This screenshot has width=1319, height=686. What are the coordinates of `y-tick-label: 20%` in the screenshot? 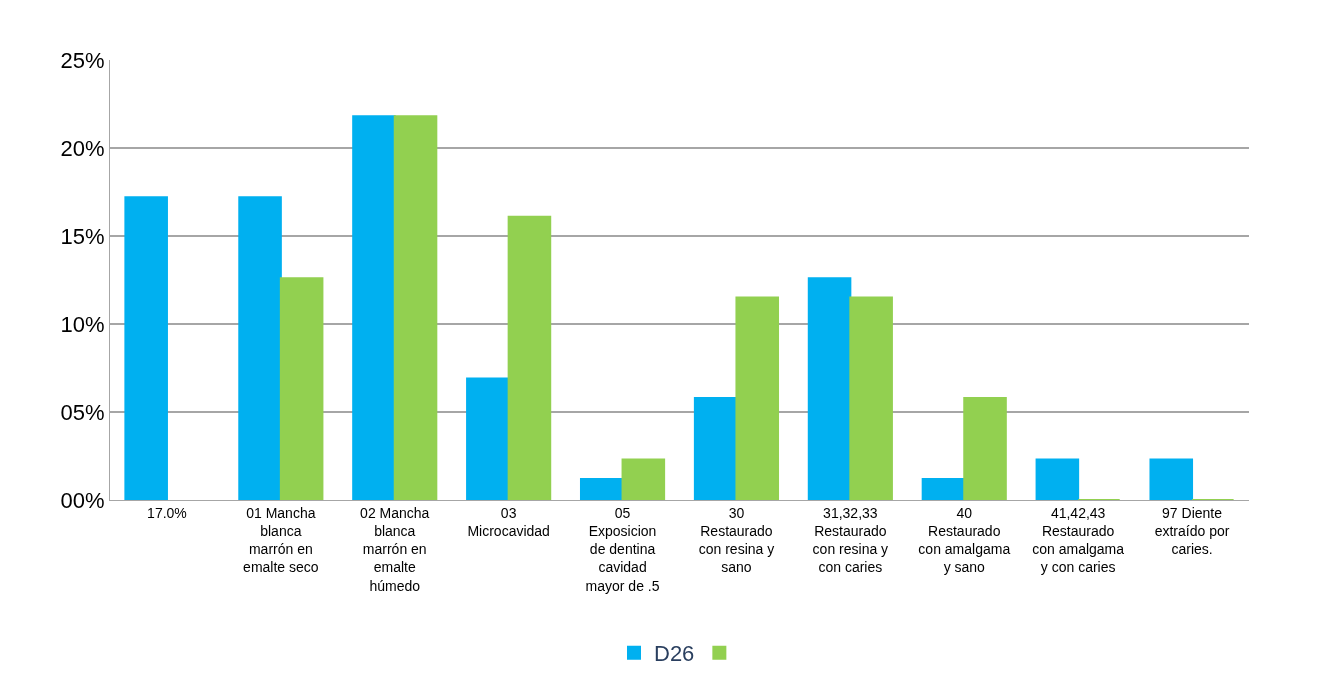 It's located at (82, 148).